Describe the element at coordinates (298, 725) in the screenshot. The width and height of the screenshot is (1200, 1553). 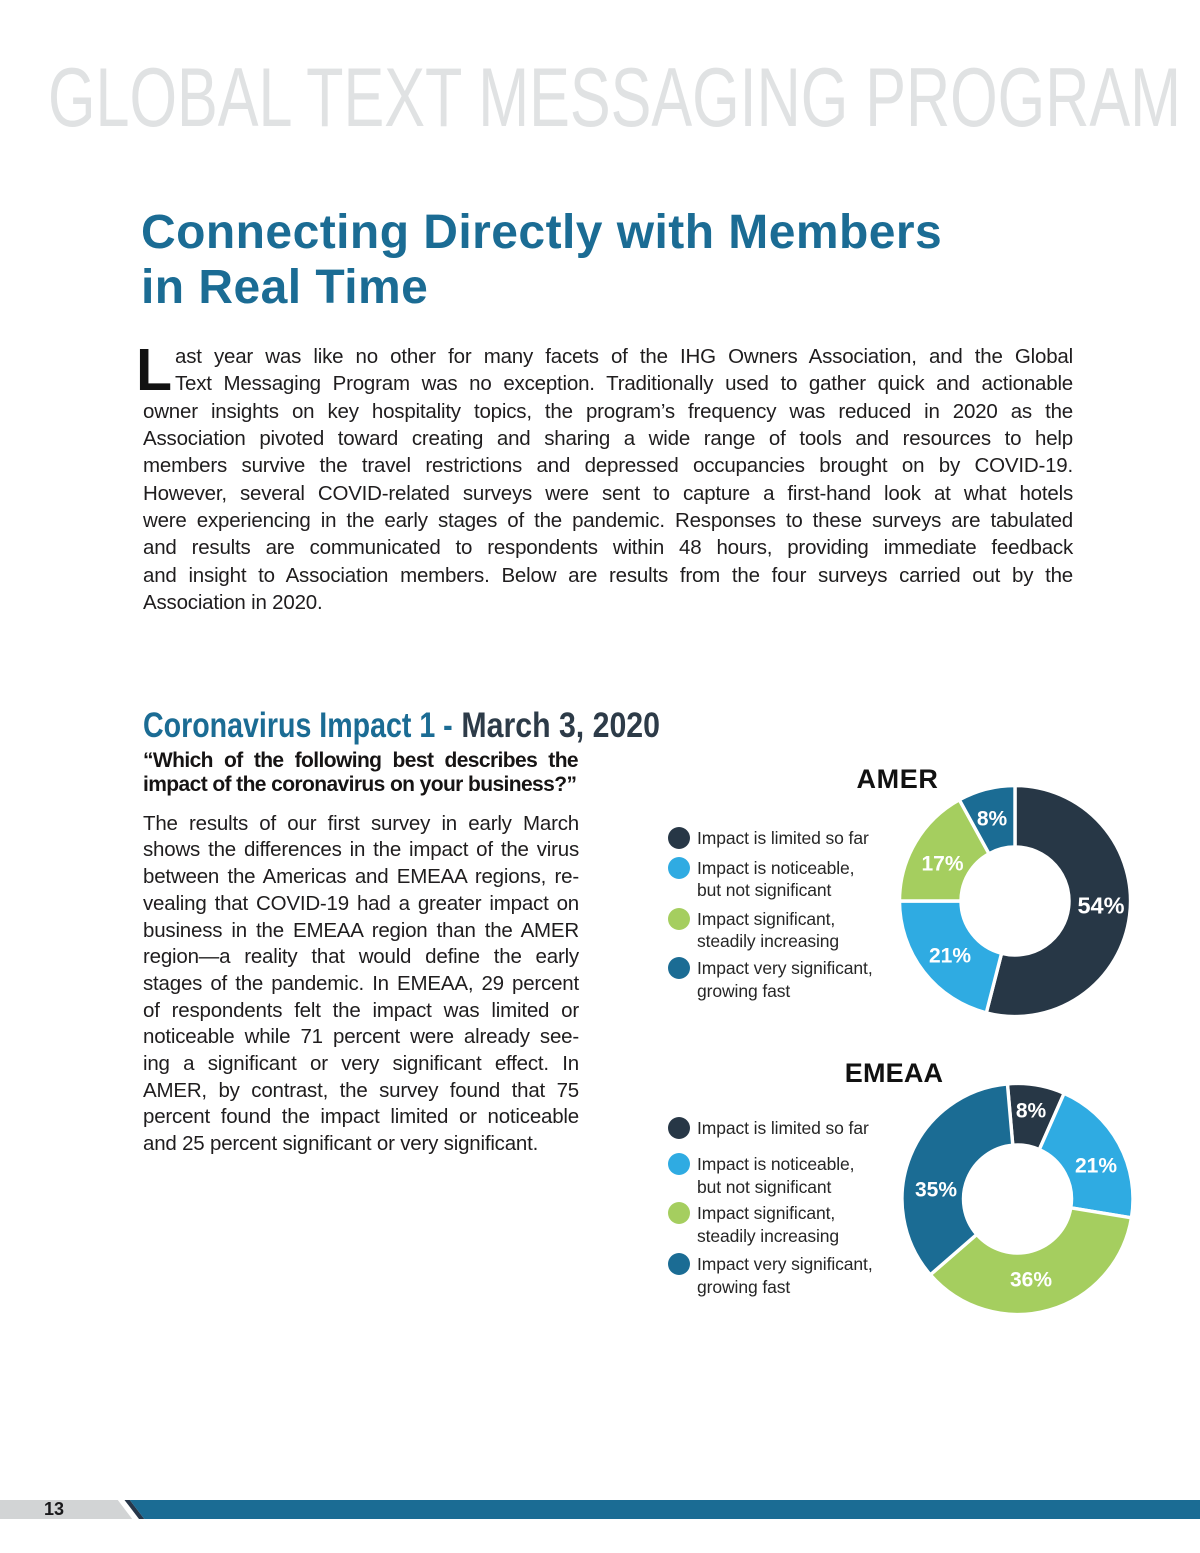
I see `svg-text: Coronavirus Impact 1 -` at that location.